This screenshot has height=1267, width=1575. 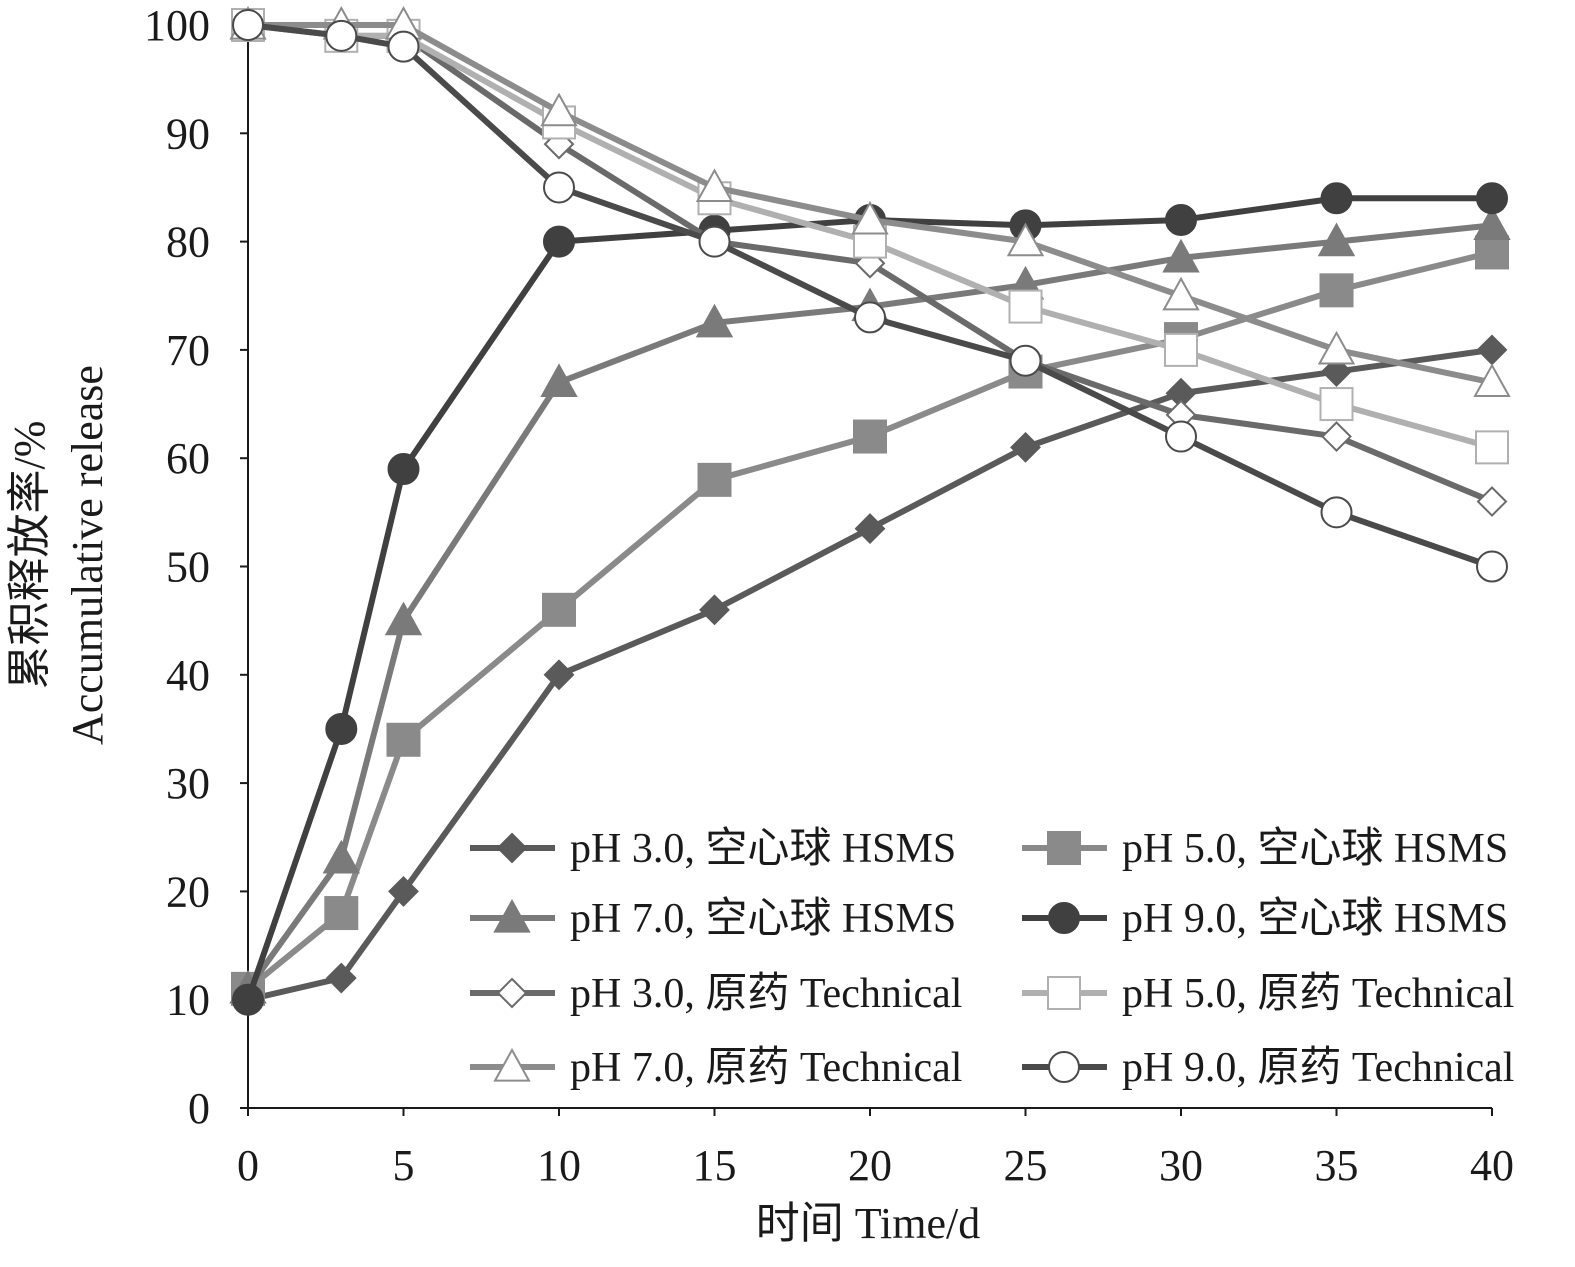 What do you see at coordinates (188, 458) in the screenshot?
I see `y-tick-label: 60` at bounding box center [188, 458].